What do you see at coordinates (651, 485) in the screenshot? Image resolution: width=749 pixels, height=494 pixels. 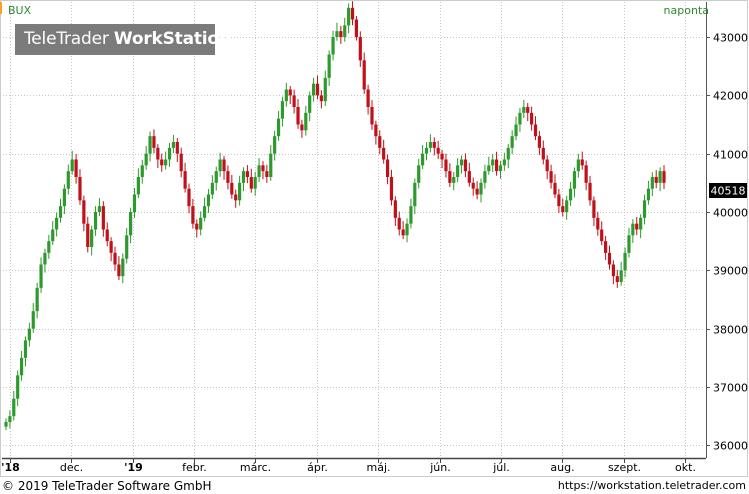 I see `source-url: https://workstation.teletrader.com` at bounding box center [651, 485].